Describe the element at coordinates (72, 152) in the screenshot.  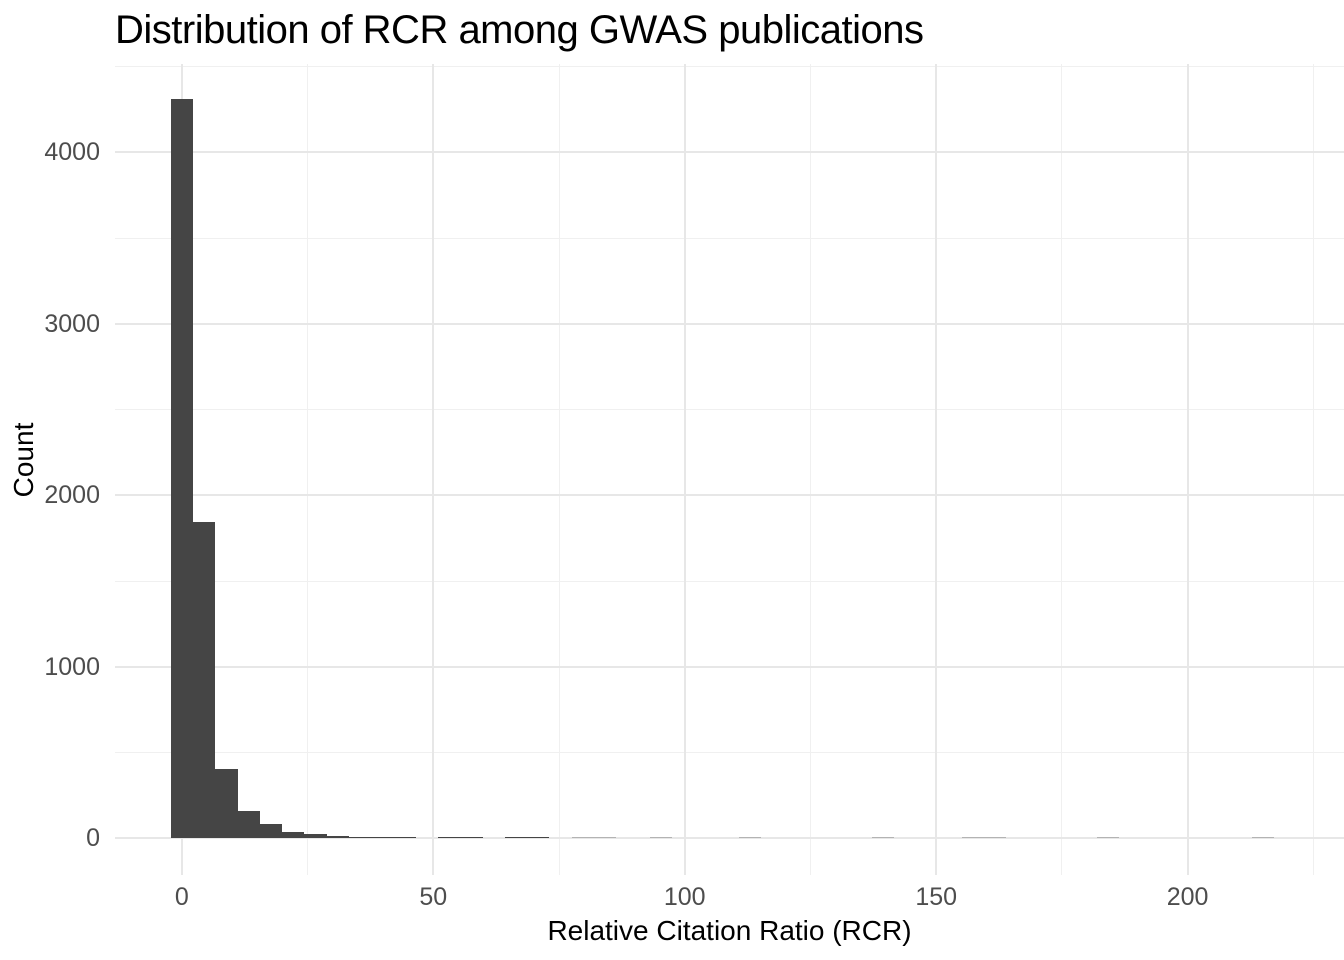
I see `y-tick-label: 4000` at that location.